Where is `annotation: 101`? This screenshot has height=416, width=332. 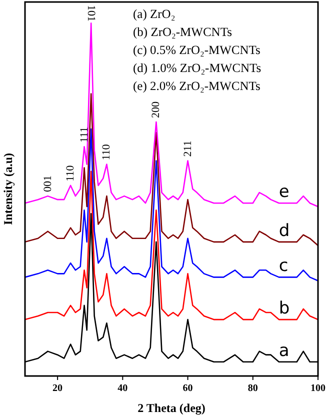 annotation: 101 is located at coordinates (90, 13).